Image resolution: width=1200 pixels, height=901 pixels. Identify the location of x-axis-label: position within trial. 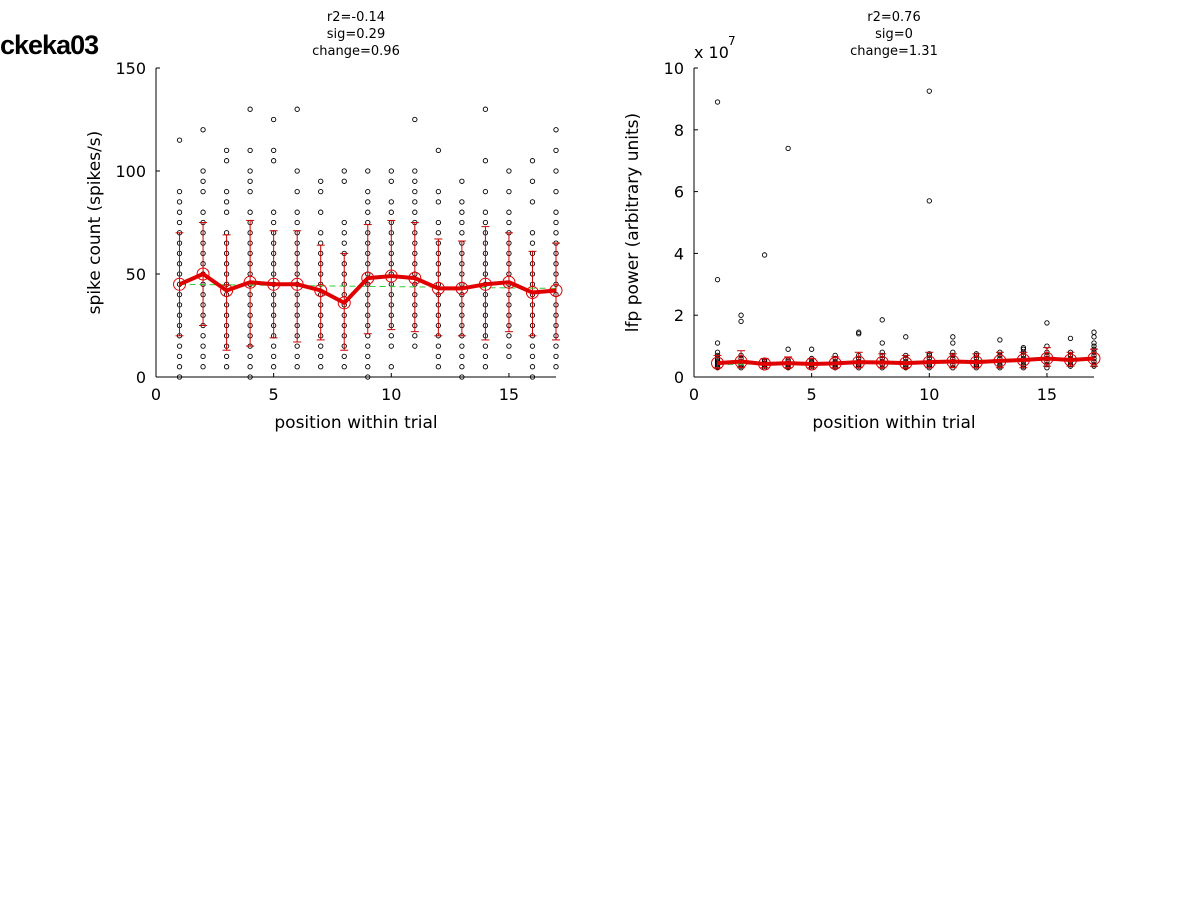
(893, 423).